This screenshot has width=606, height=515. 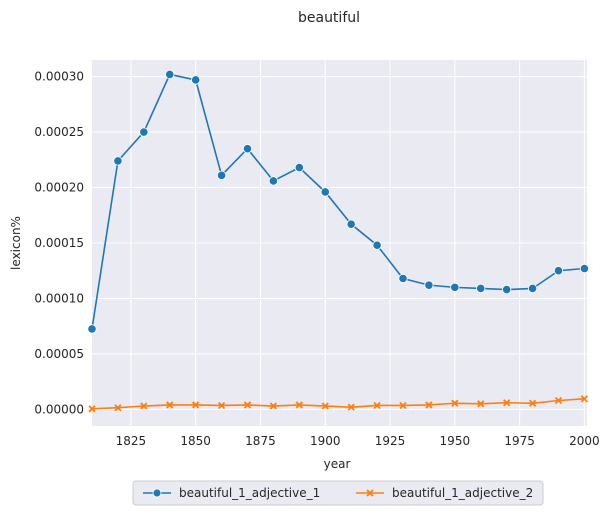 What do you see at coordinates (337, 464) in the screenshot?
I see `x-axis-title: year` at bounding box center [337, 464].